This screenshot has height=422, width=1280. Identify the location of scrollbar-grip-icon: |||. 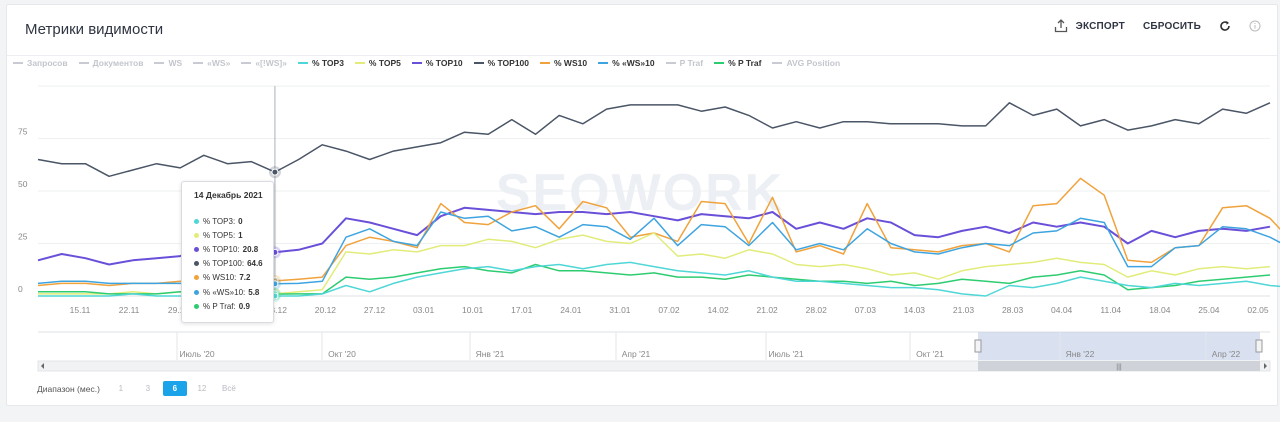
(1119, 367).